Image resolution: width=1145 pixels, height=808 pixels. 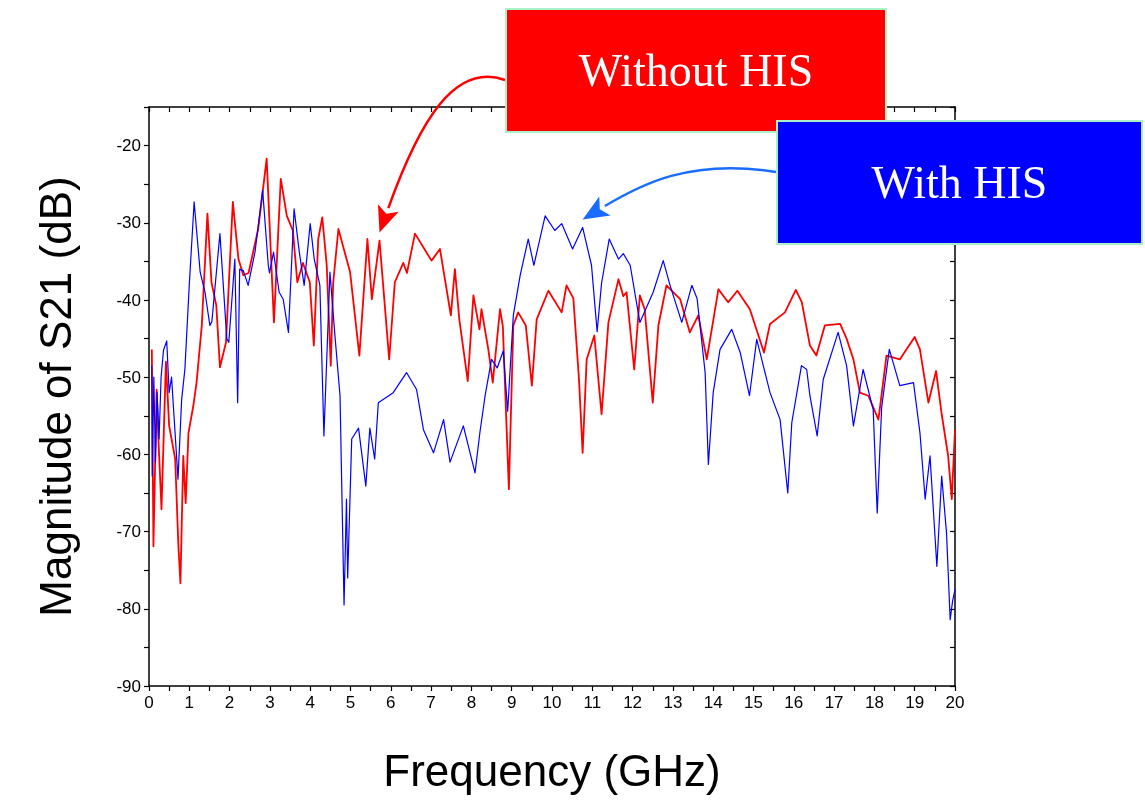 What do you see at coordinates (431, 702) in the screenshot?
I see `x-tick-label: 7` at bounding box center [431, 702].